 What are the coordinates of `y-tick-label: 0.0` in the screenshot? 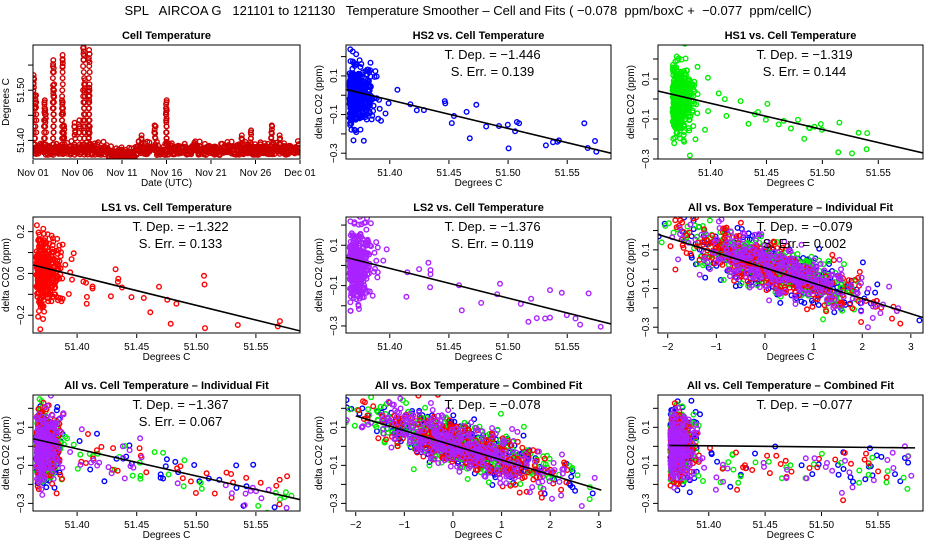 It's located at (21, 273).